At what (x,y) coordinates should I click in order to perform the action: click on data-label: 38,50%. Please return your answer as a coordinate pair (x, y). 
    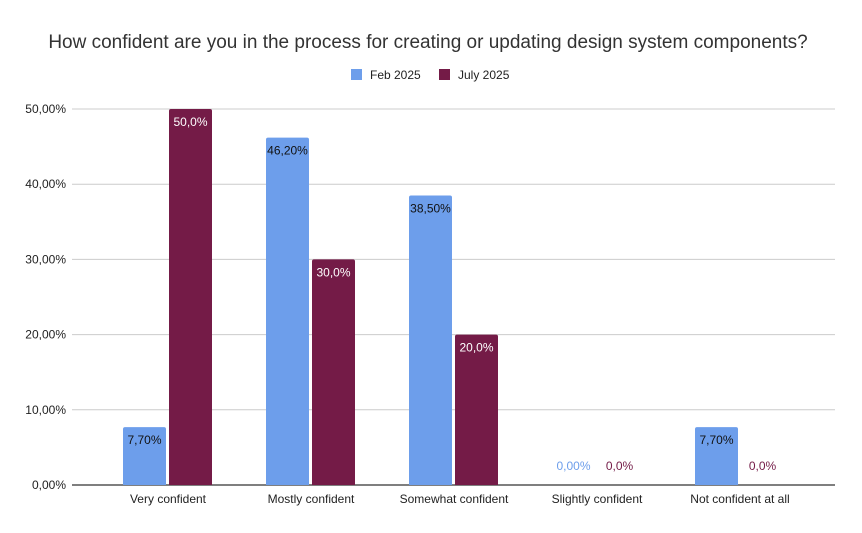
    Looking at the image, I should click on (430, 208).